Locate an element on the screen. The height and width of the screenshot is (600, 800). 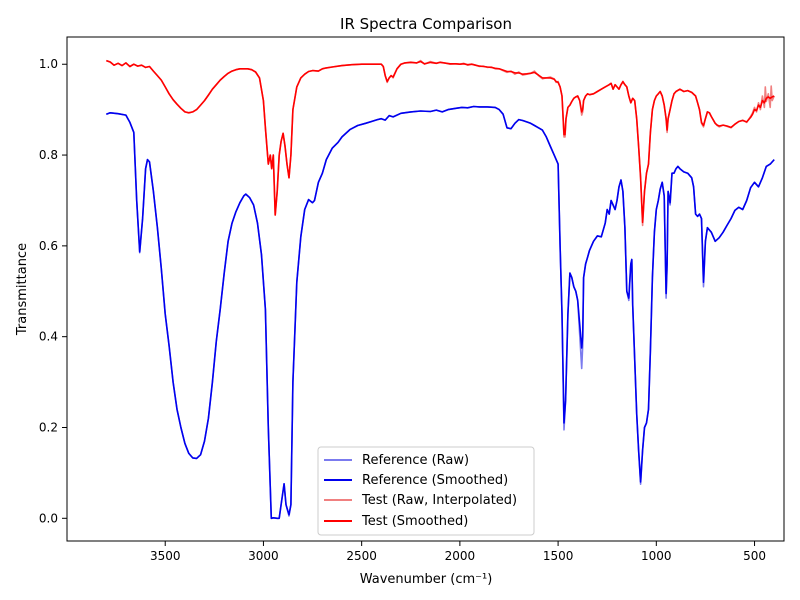
legend-box is located at coordinates (426, 491).